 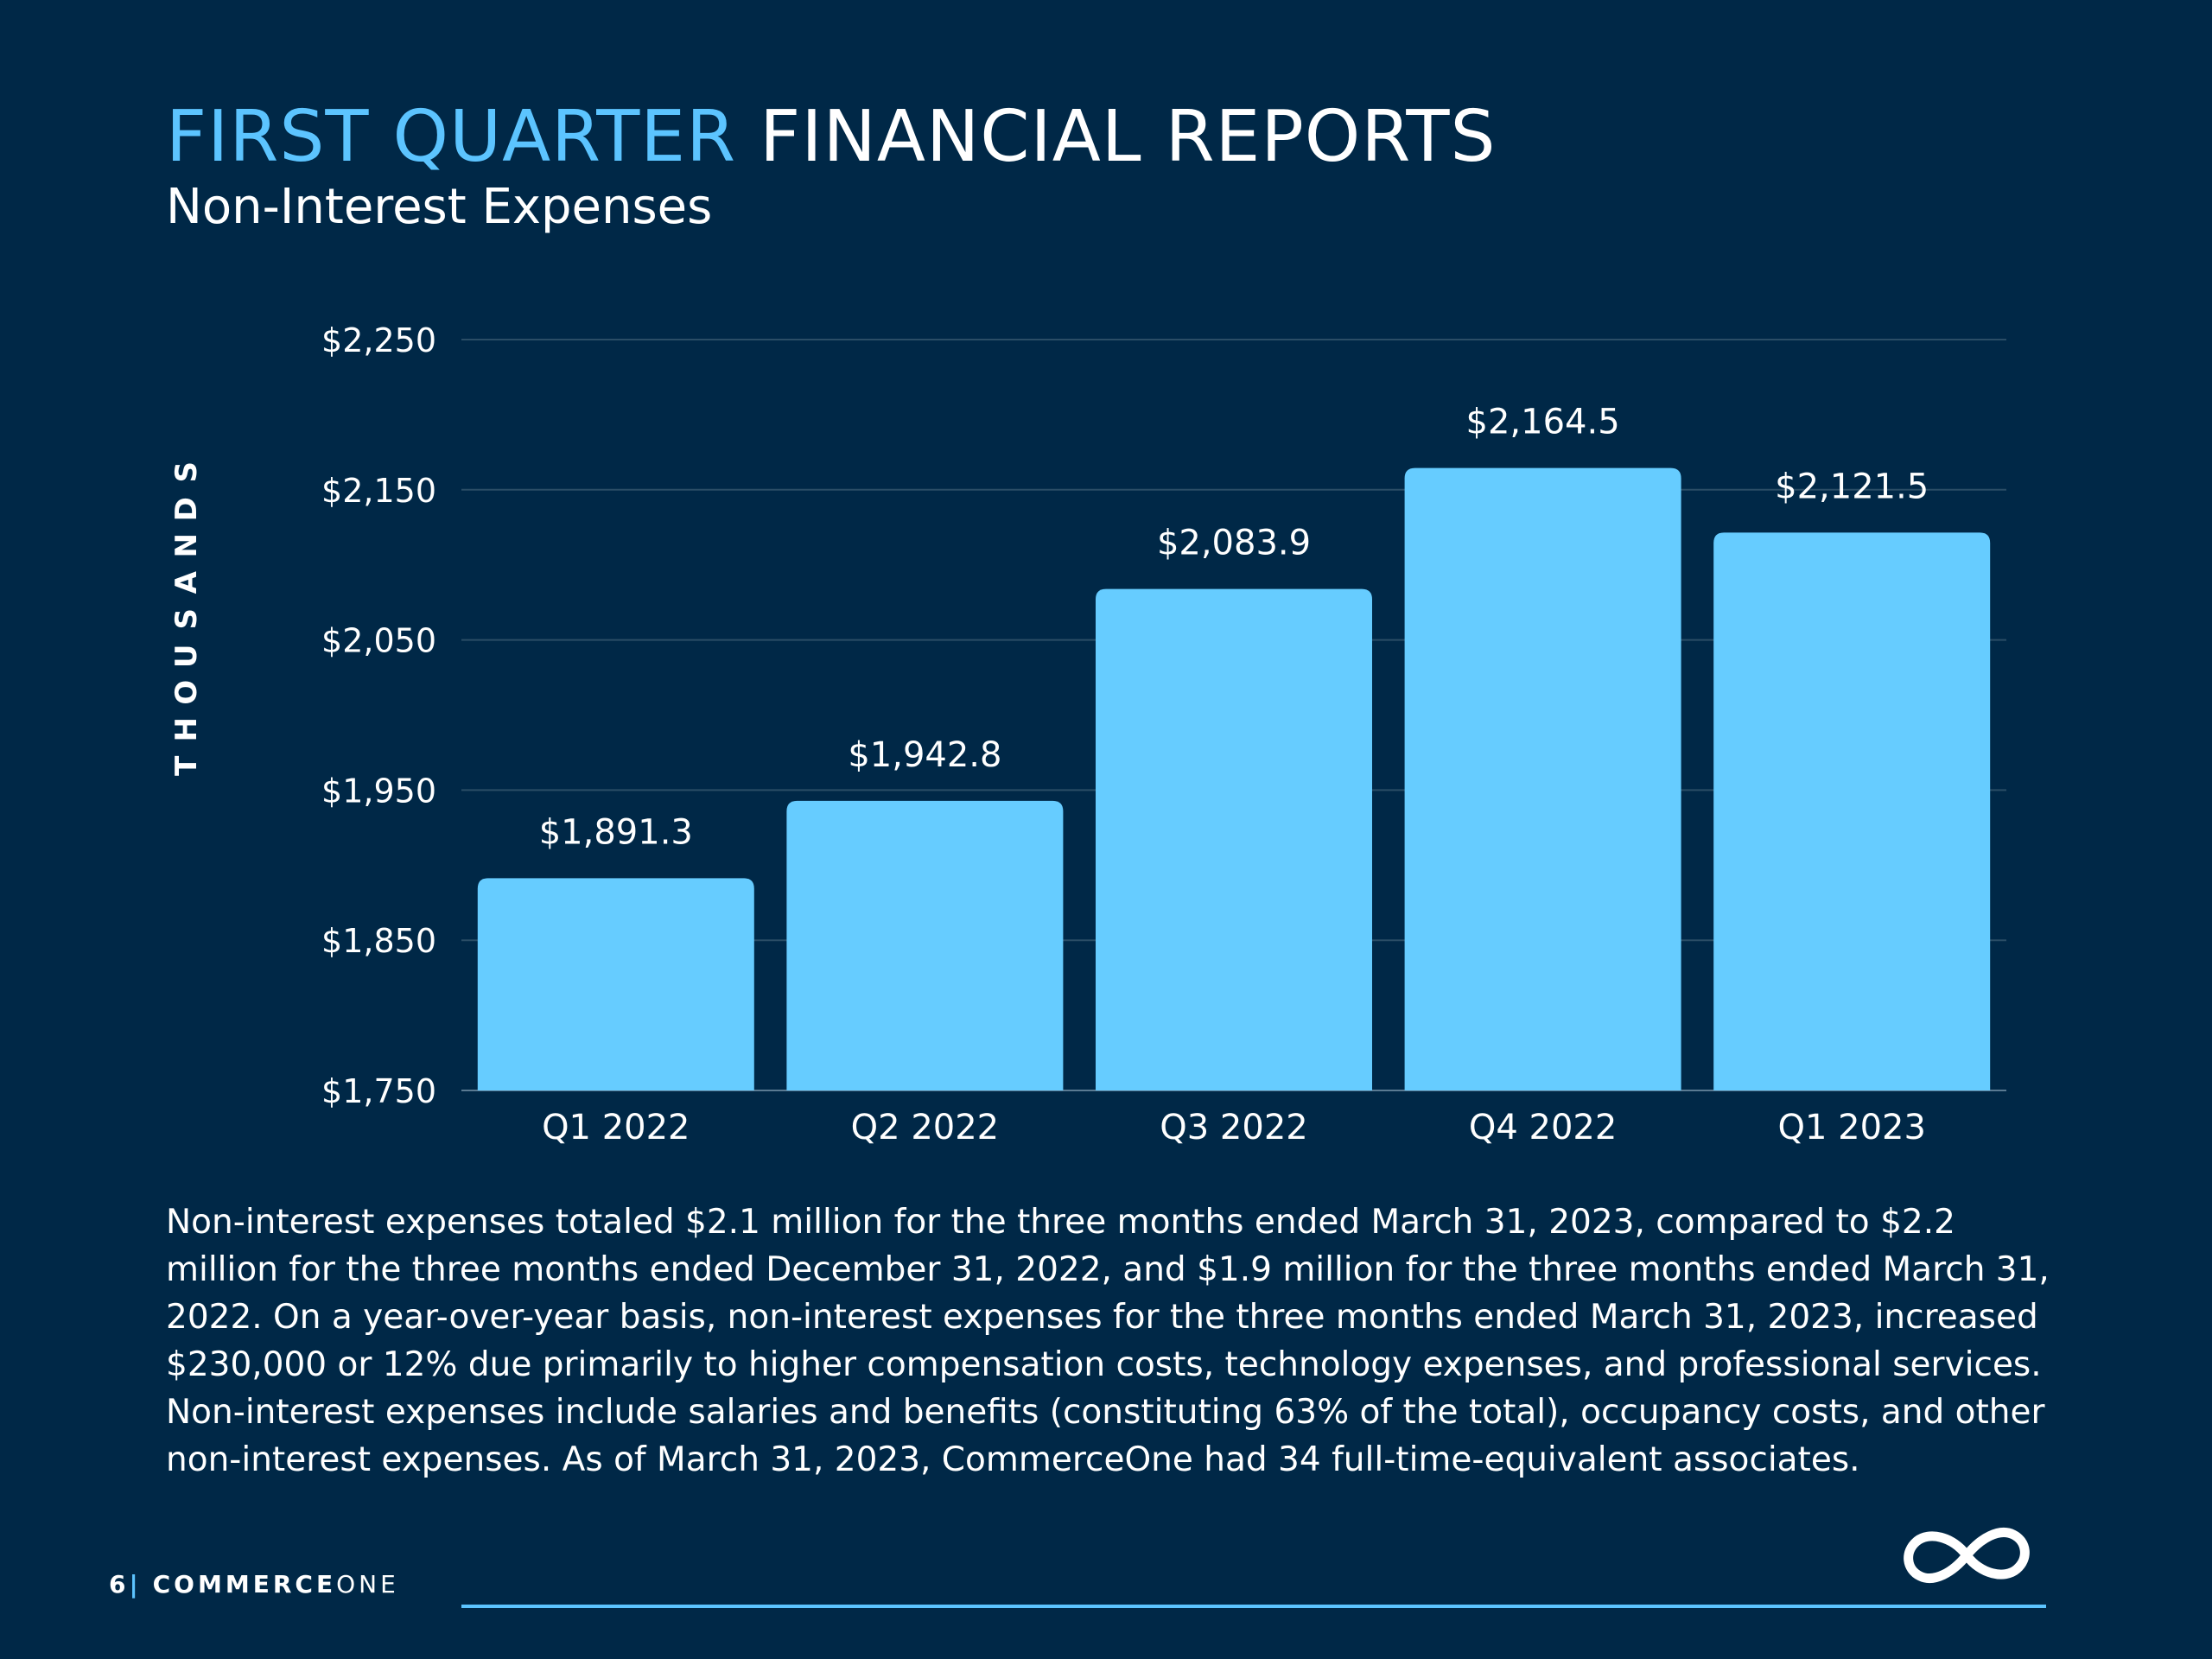 What do you see at coordinates (1543, 1127) in the screenshot?
I see `x-tick-label: Q4 2022` at bounding box center [1543, 1127].